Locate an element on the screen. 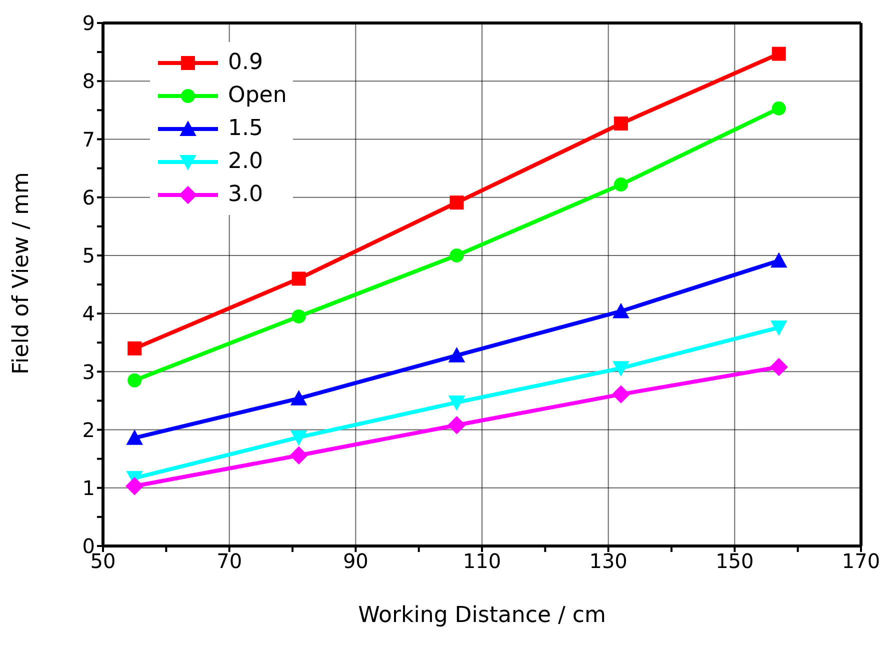 Image resolution: width=889 pixels, height=650 pixels. y-tick-label: 6 is located at coordinates (88, 197).